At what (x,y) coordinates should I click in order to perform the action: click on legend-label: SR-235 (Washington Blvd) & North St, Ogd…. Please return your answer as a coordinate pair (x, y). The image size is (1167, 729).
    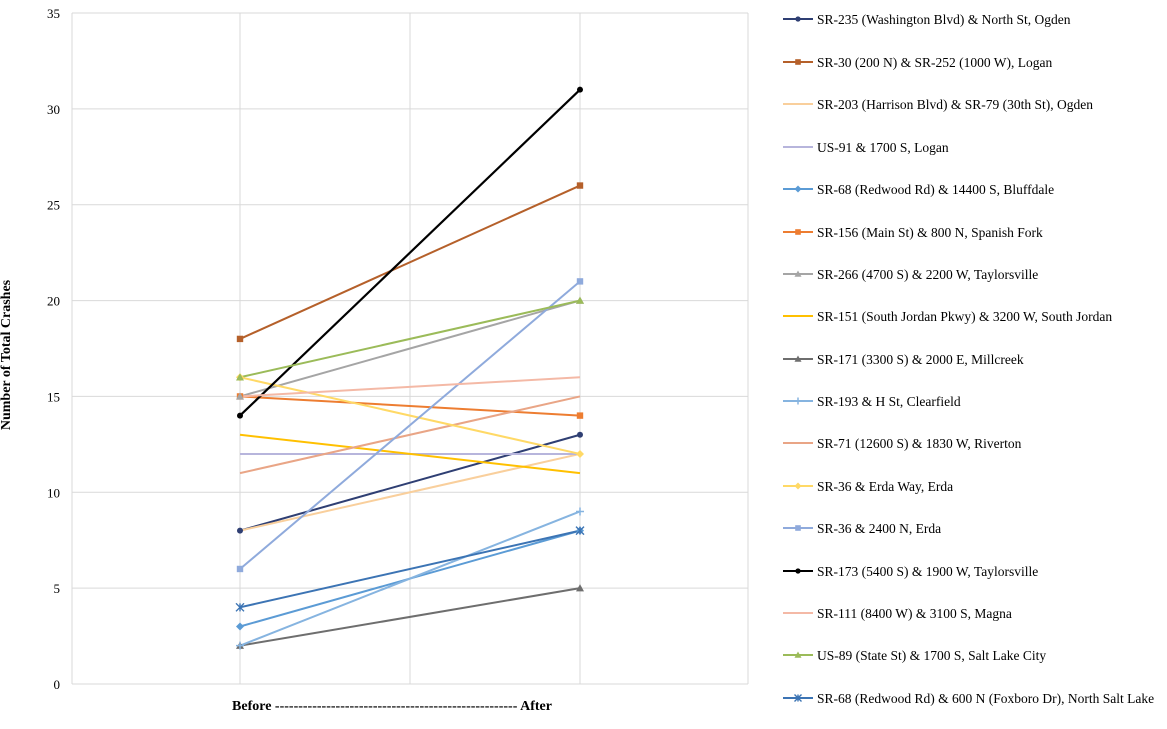
    Looking at the image, I should click on (944, 19).